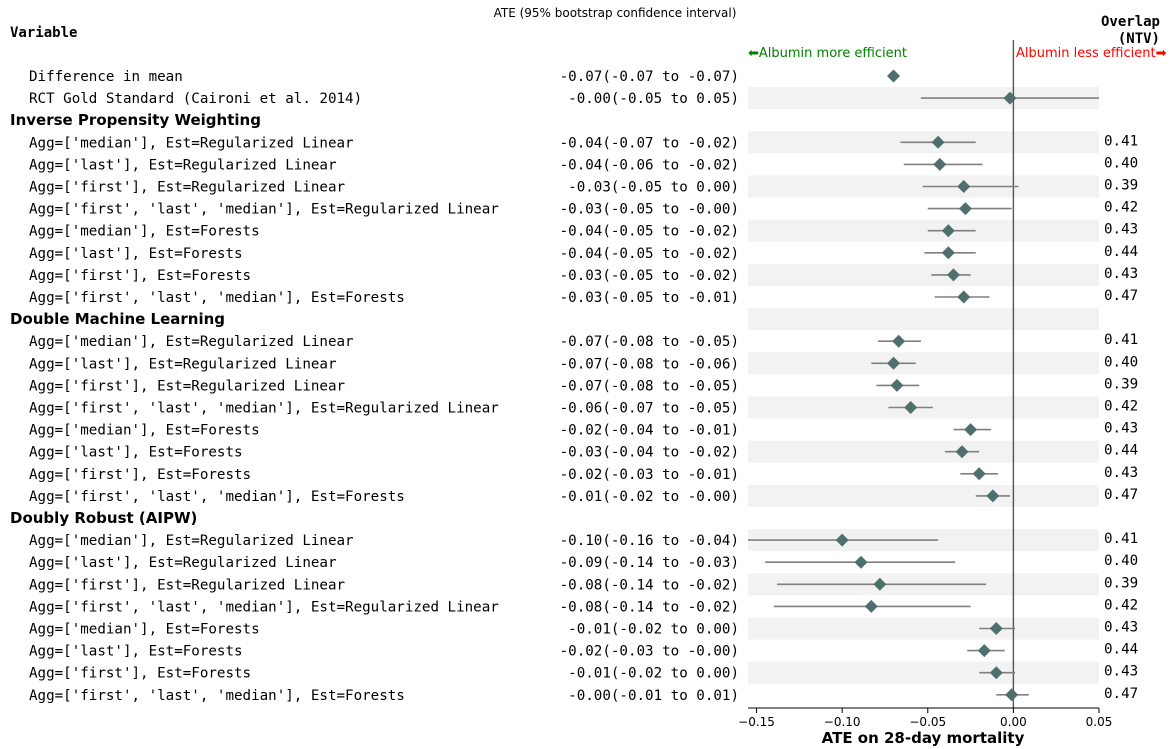 The image size is (1174, 749). I want to click on group-header-row: Doubly Robust (AIPW), so click(103, 518).